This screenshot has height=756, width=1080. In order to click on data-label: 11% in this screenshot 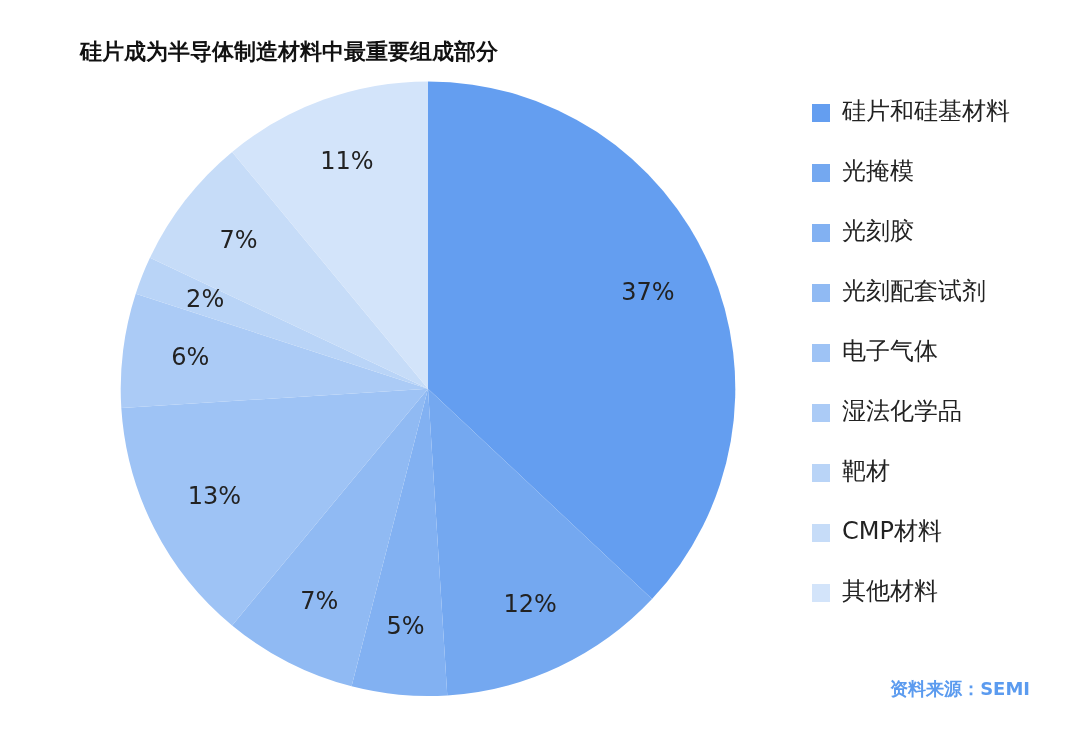, I will do `click(347, 161)`.